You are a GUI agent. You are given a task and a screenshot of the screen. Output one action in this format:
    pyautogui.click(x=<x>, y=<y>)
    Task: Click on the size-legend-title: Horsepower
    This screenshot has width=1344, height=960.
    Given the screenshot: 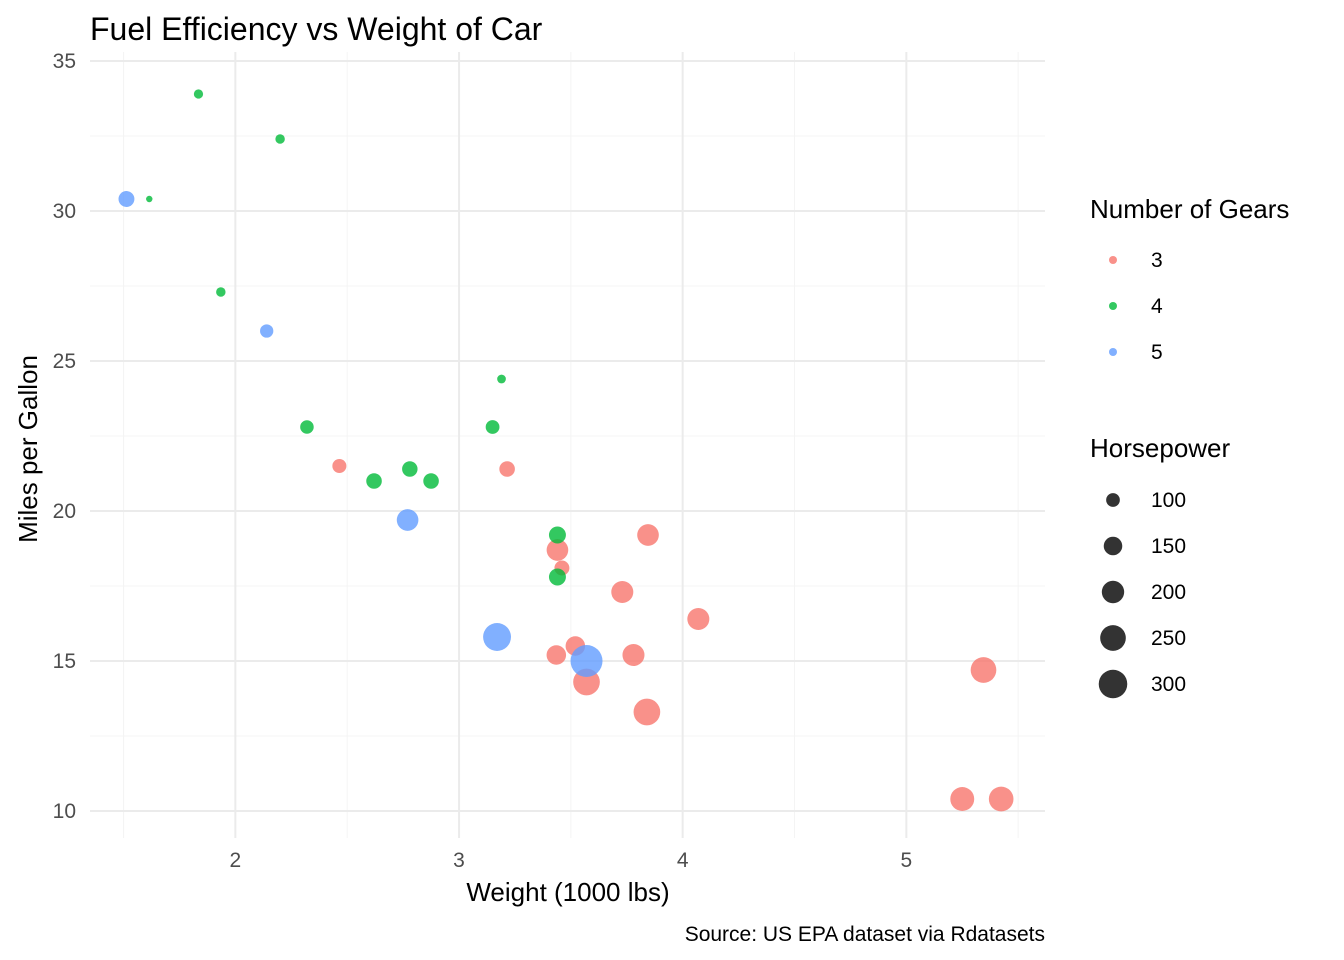 What is the action you would take?
    pyautogui.click(x=1160, y=448)
    